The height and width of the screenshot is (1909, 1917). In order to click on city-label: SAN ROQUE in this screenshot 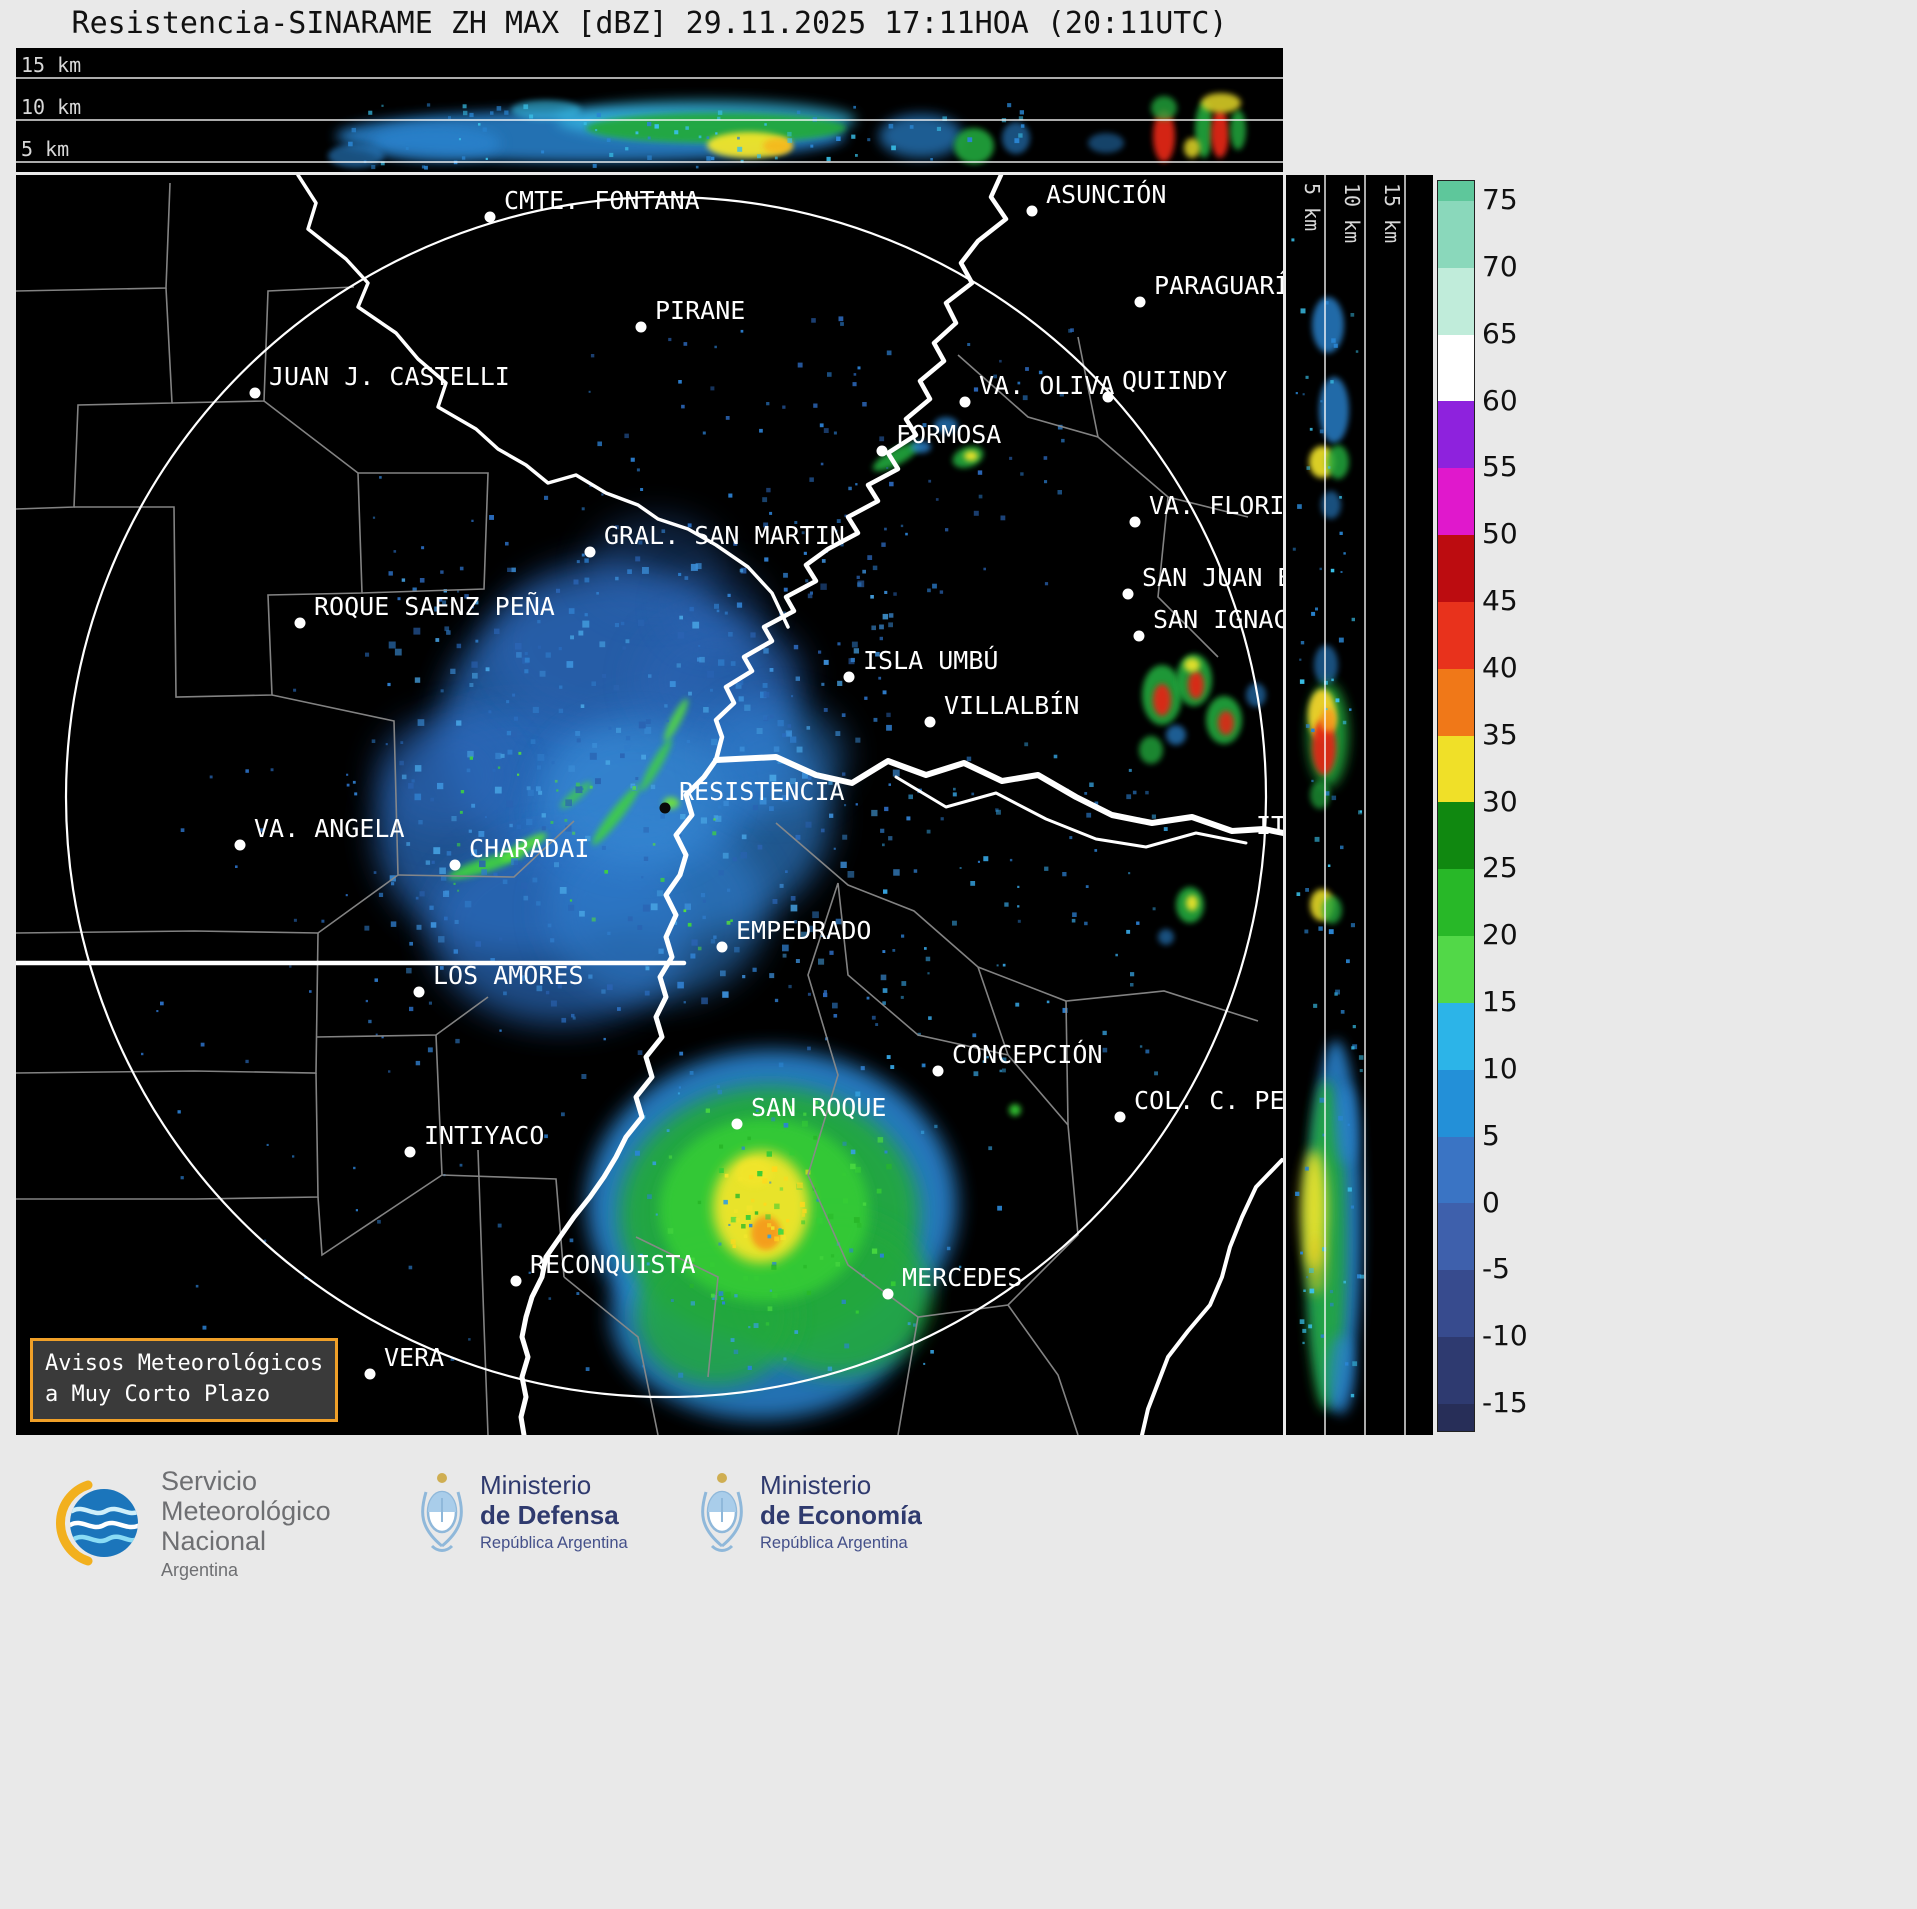, I will do `click(818, 1107)`.